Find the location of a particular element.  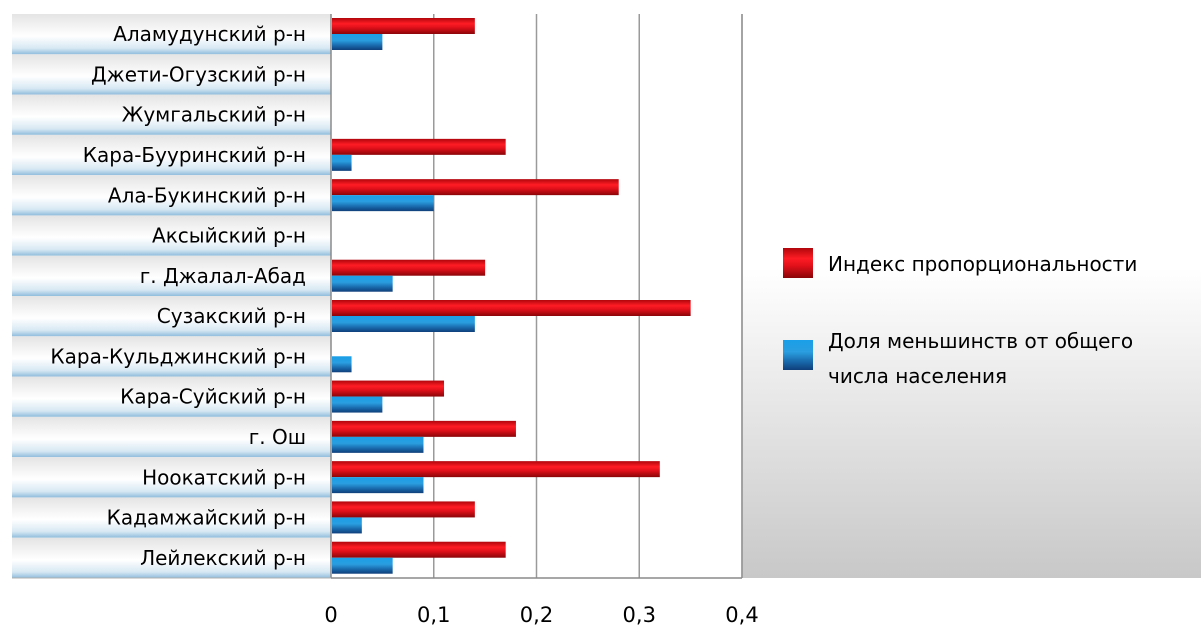

legend-swatch-share is located at coordinates (798, 355).